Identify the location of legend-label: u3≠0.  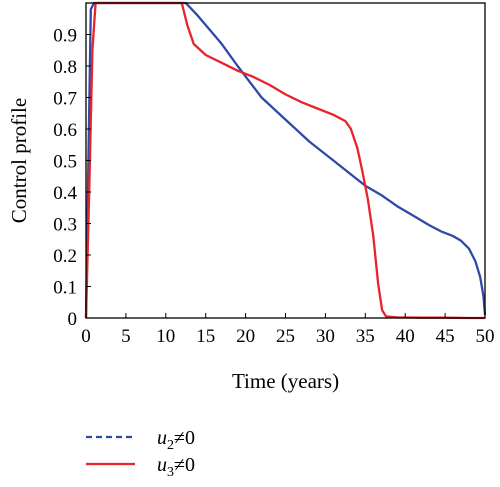
(176, 467).